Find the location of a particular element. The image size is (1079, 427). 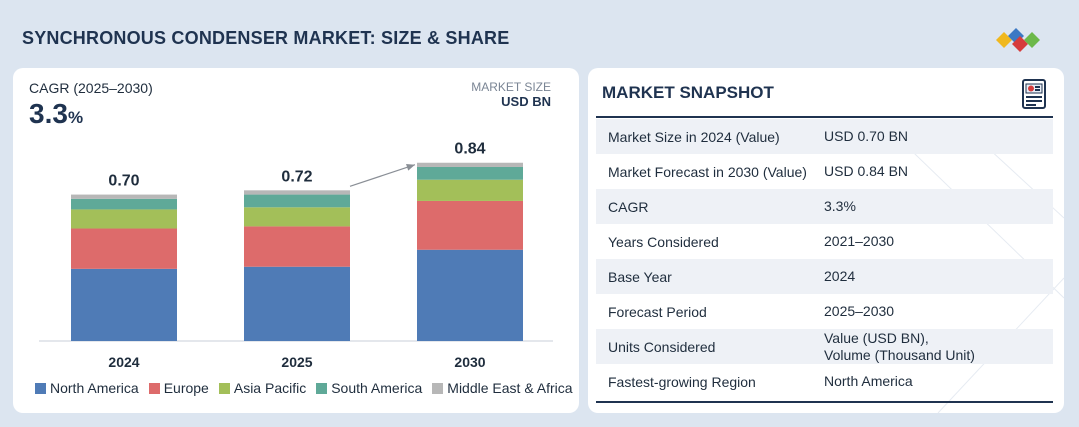

row-value-line-2: Volume (Thousand Unit) is located at coordinates (899, 354).